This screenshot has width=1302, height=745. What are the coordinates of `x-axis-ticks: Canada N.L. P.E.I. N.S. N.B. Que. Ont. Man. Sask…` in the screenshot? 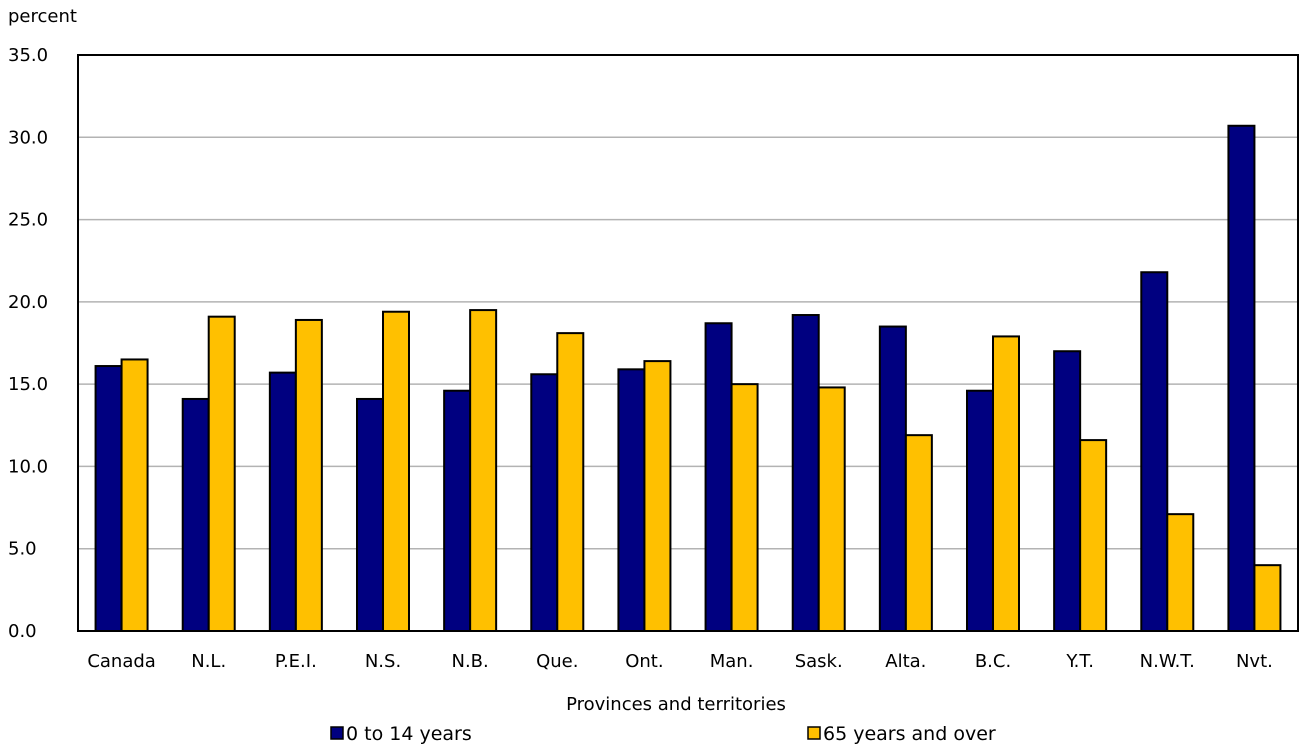 It's located at (680, 661).